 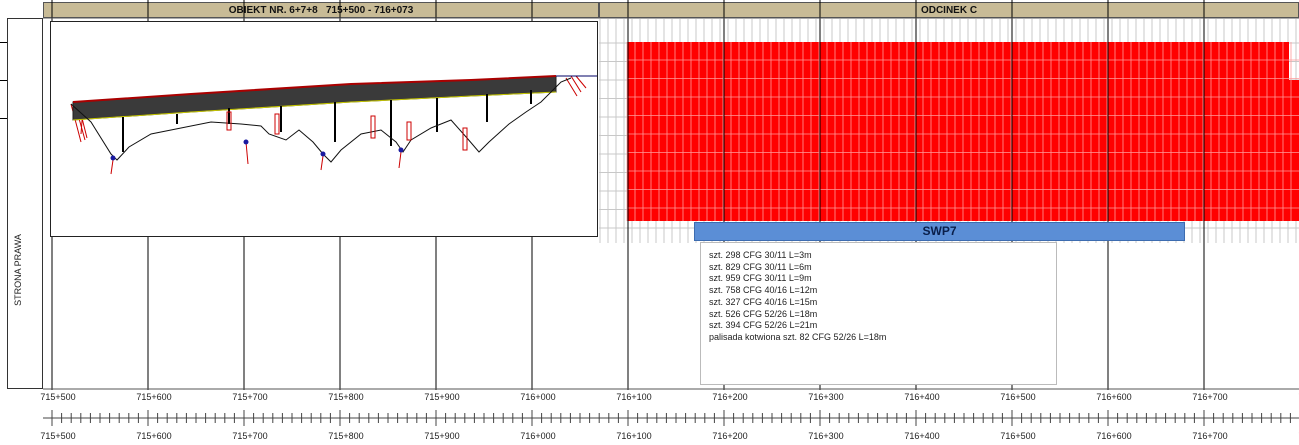 I want to click on swp-bar: SWP7, so click(x=939, y=231).